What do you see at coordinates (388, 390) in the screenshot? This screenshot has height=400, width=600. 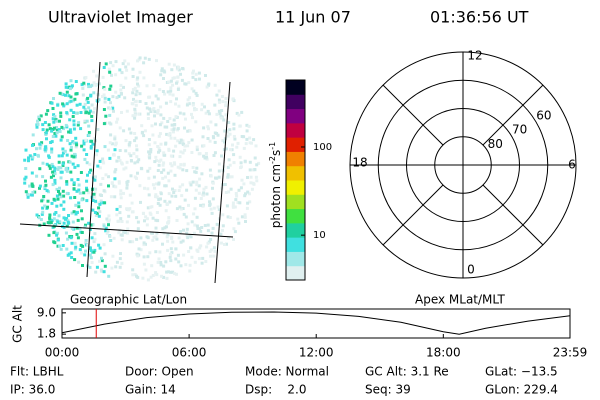 I see `status-field: Seq: 39` at bounding box center [388, 390].